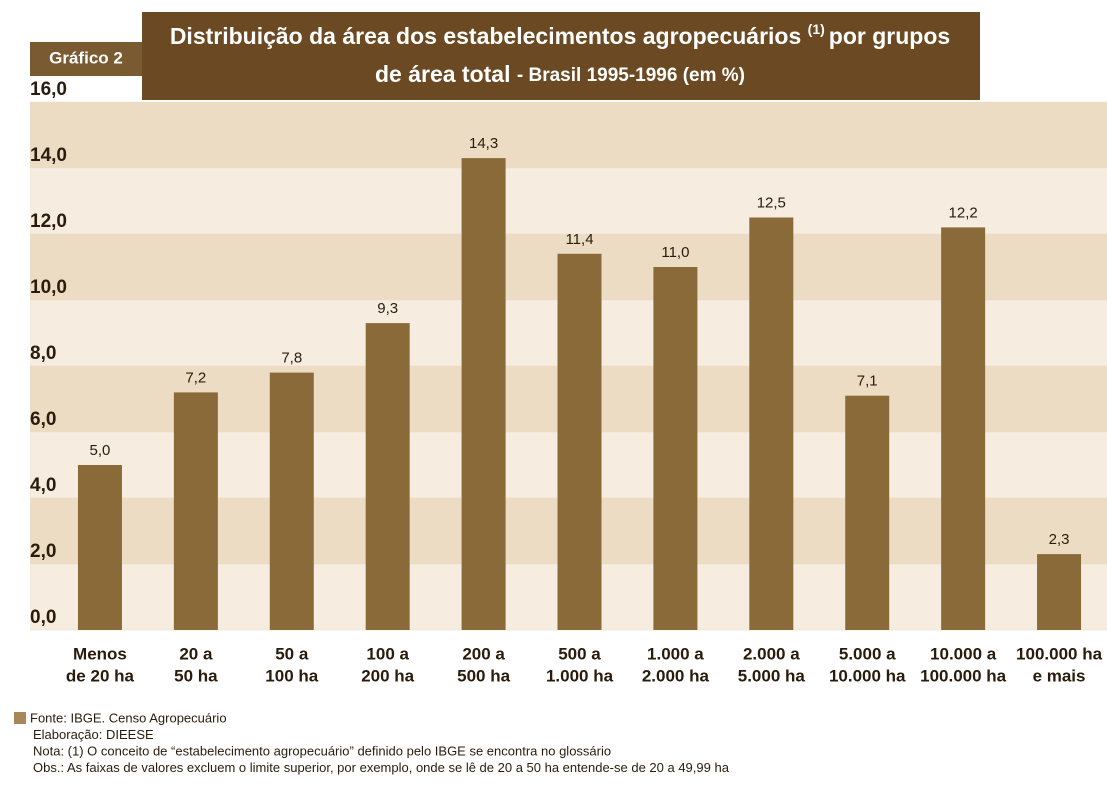  Describe the element at coordinates (867, 381) in the screenshot. I see `value-label: 7,1` at that location.